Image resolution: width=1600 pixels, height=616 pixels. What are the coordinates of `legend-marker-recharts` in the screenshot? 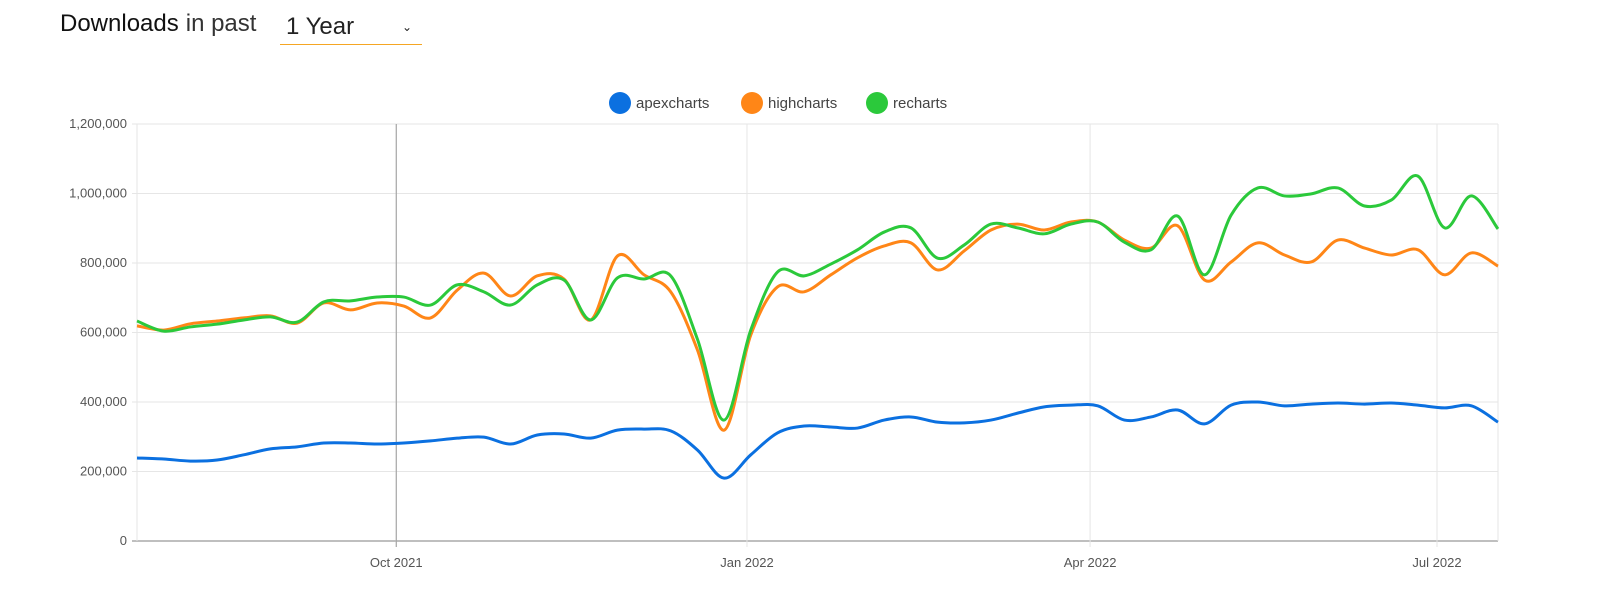 It's located at (877, 103).